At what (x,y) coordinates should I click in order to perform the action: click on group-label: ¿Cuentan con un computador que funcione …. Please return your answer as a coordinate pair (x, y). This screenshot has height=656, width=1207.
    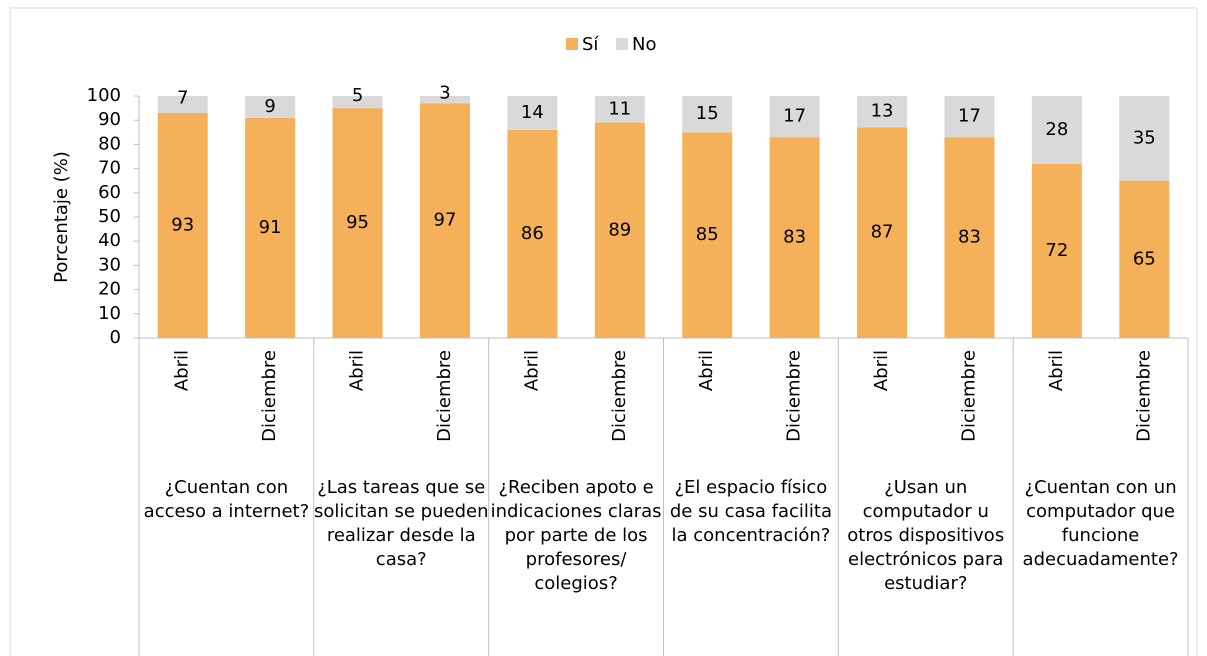
    Looking at the image, I should click on (1100, 523).